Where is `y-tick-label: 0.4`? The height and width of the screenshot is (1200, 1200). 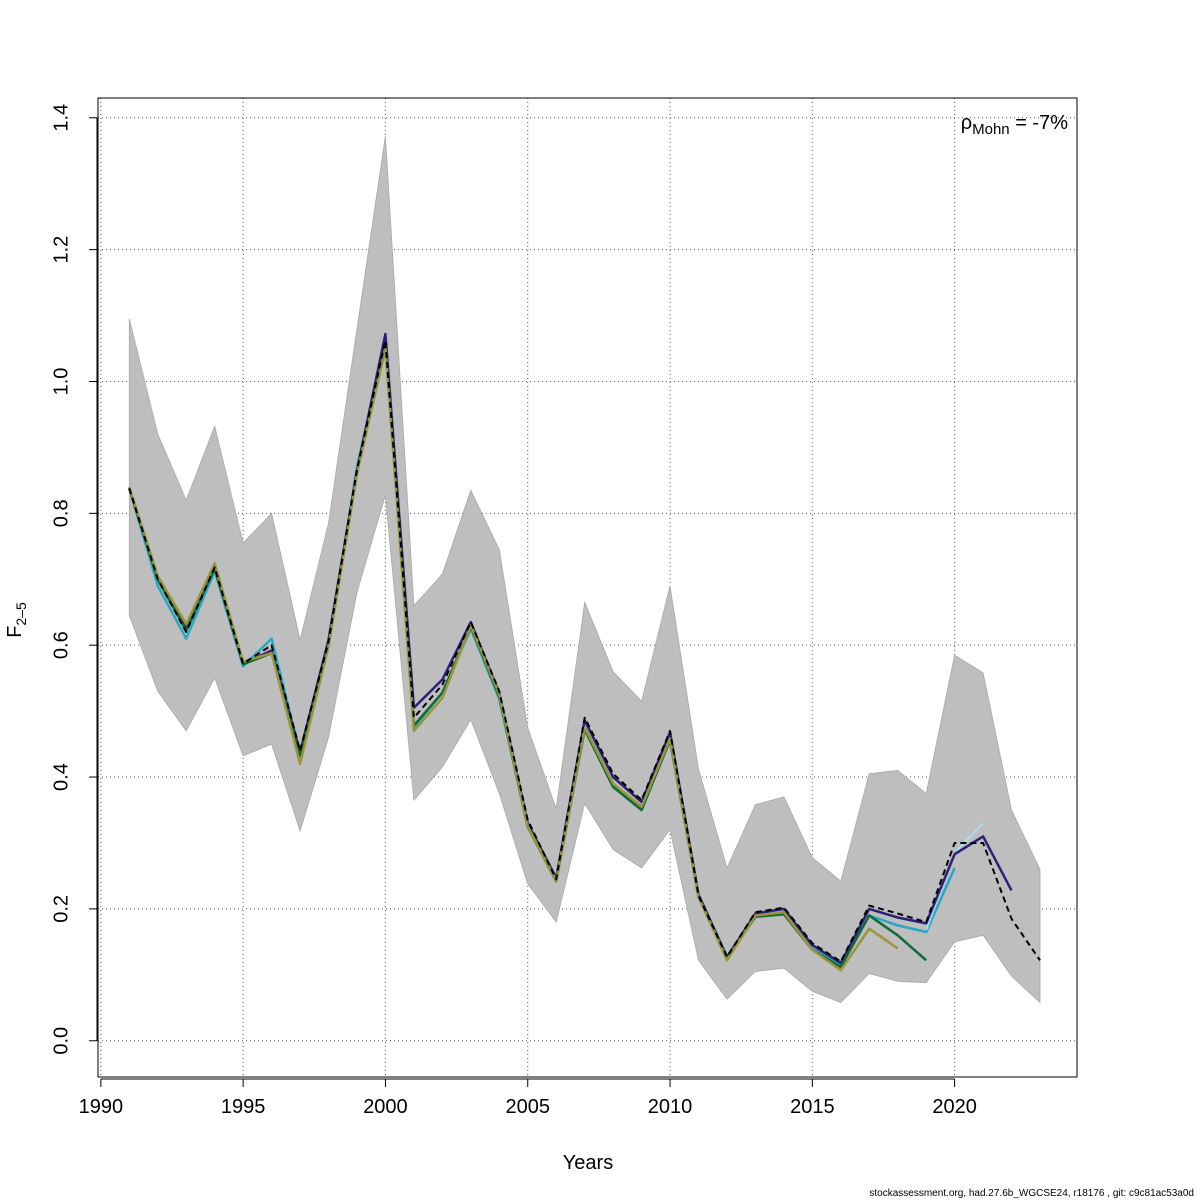
y-tick-label: 0.4 is located at coordinates (61, 777).